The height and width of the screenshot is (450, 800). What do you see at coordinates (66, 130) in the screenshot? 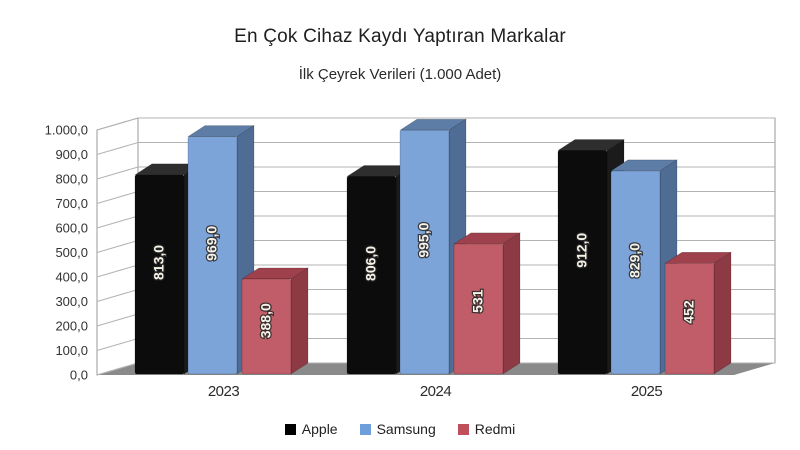
I see `y-tick-label: 1.000,0` at bounding box center [66, 130].